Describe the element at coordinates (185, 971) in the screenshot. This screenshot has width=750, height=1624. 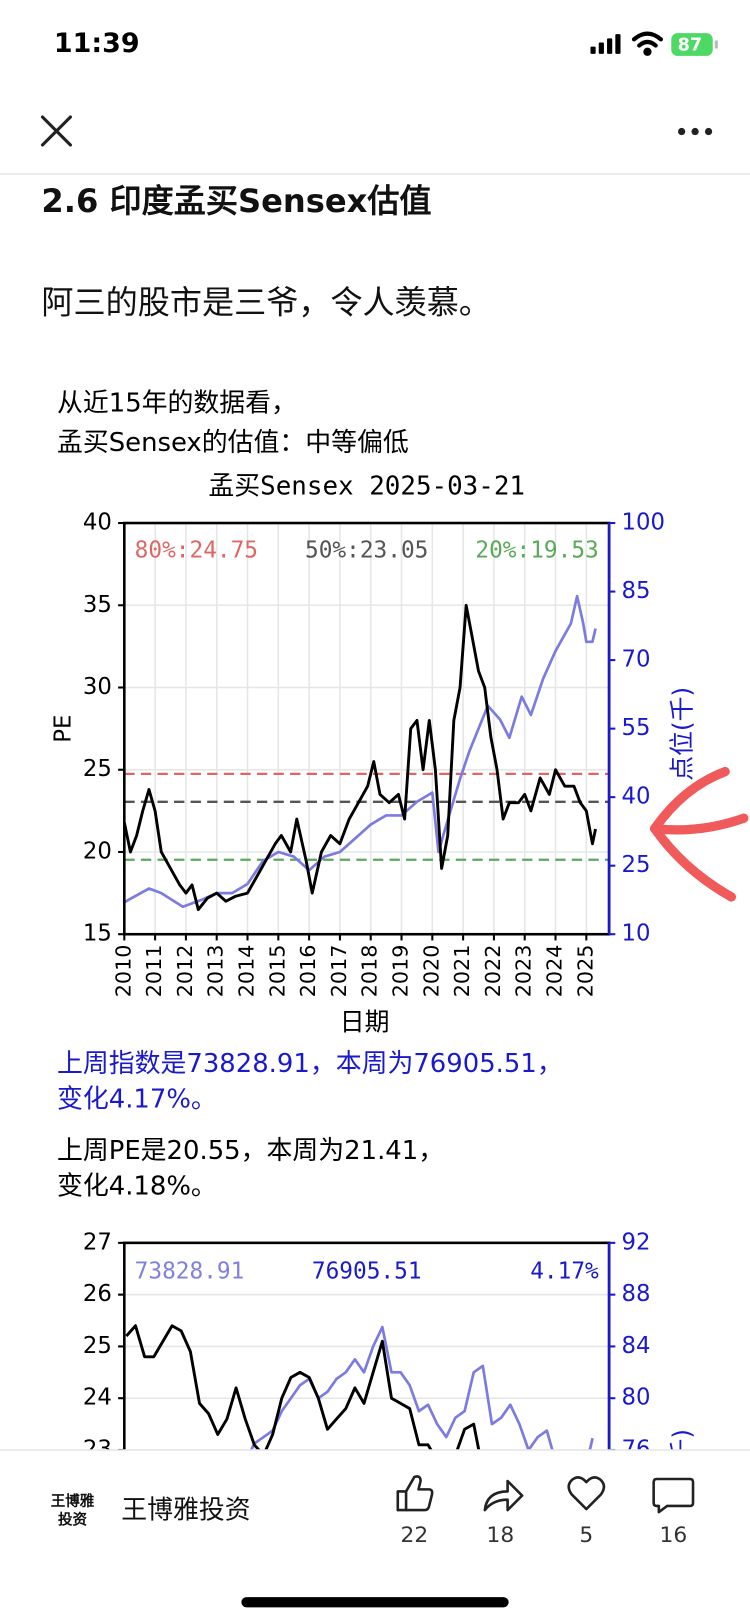
I see `x-tick-label: 2012` at that location.